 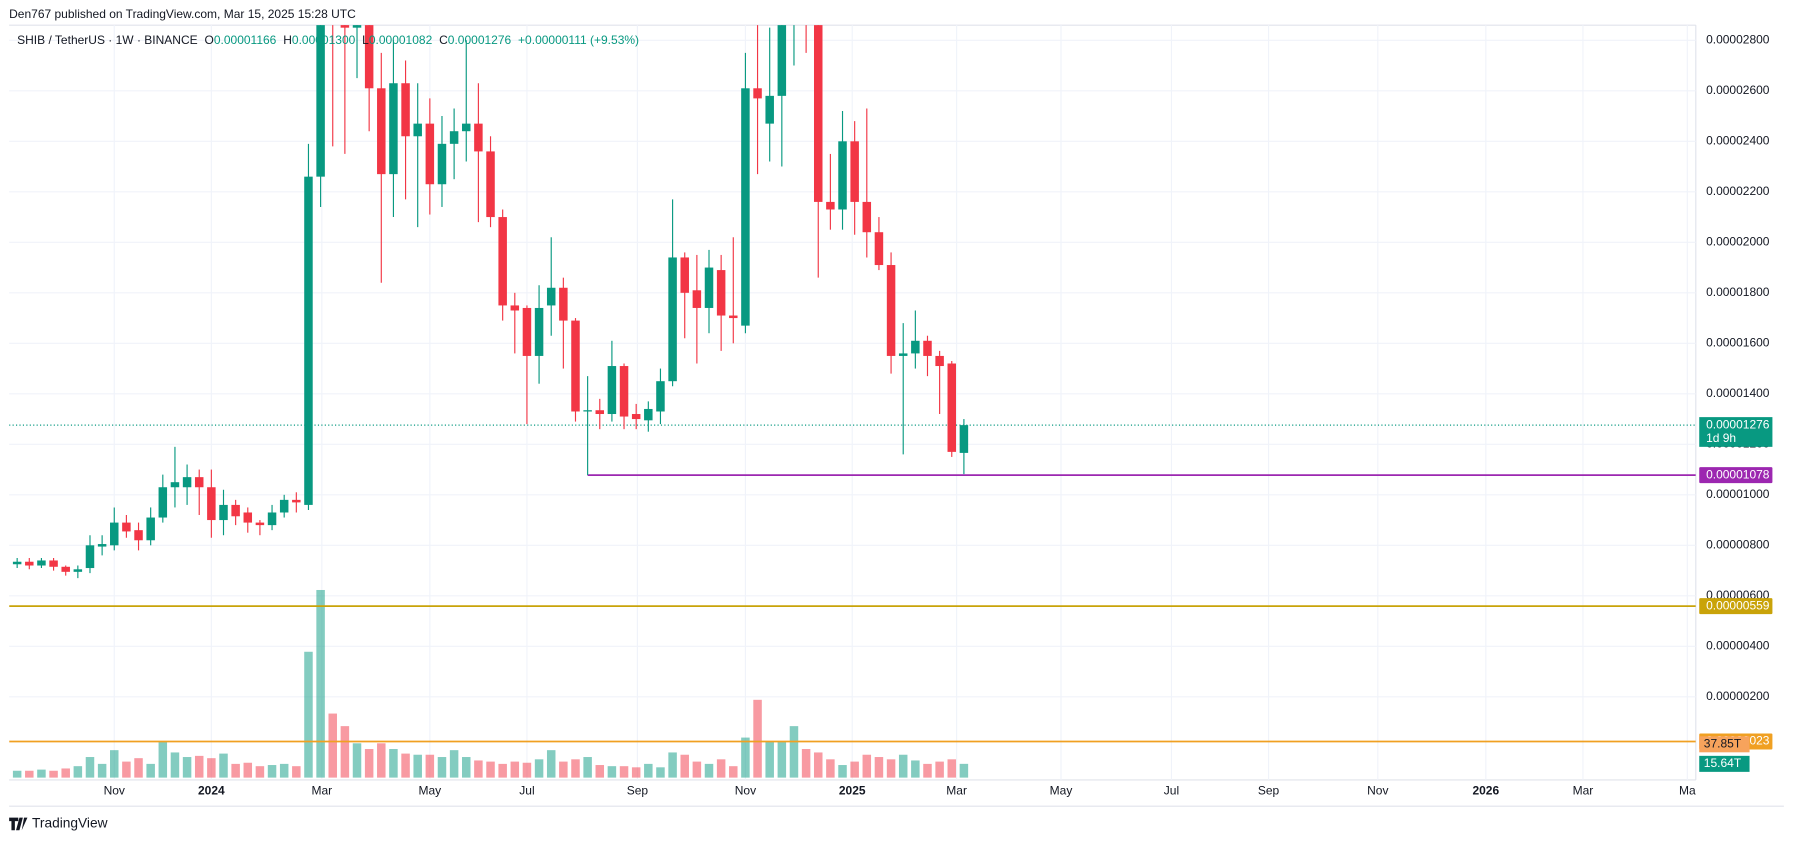 I want to click on y-tick-label: 0.00000800, so click(x=1738, y=544).